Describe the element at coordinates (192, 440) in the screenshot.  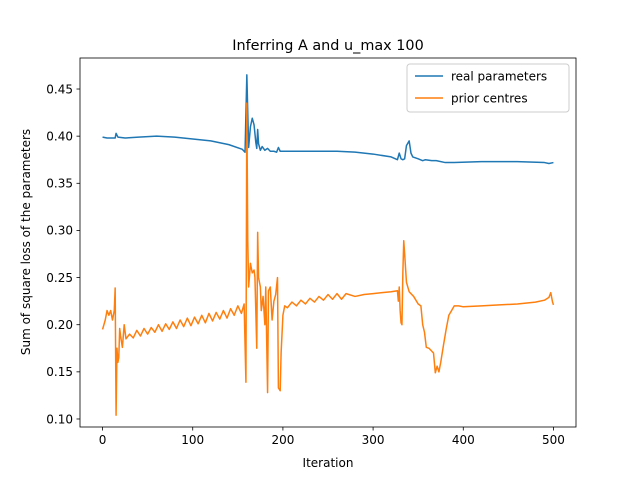
I see `x-tick-label: 100` at that location.